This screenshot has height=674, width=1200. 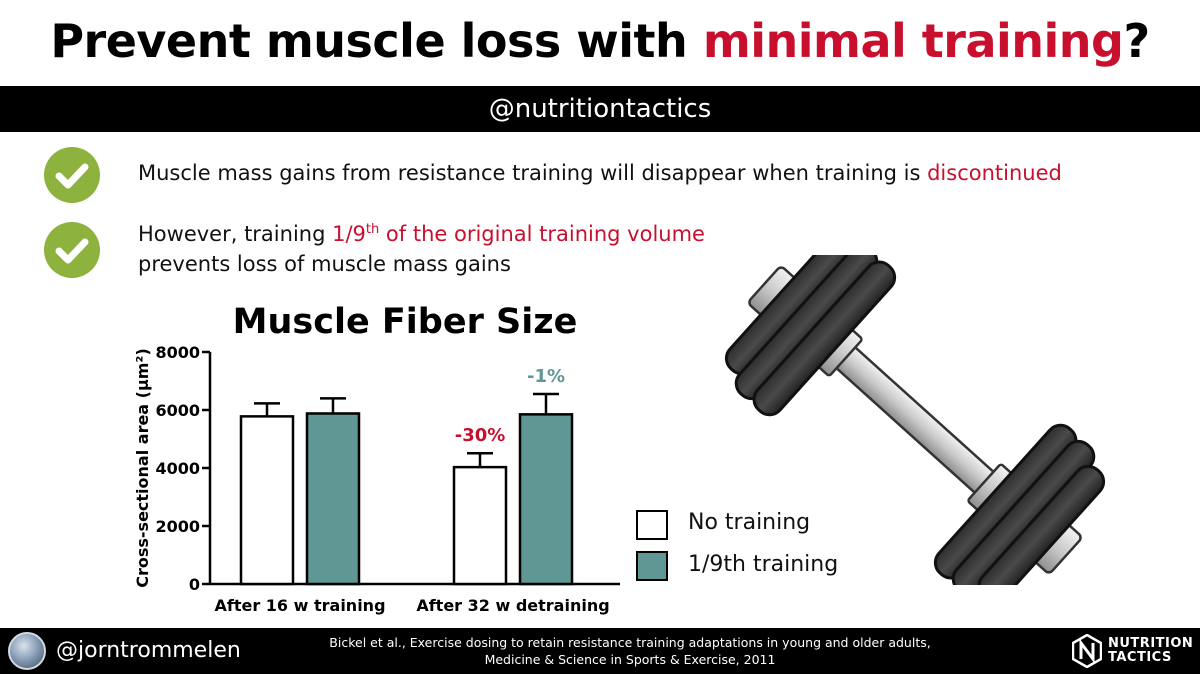 I want to click on header-handle: @nutritiontactics, so click(x=600, y=109).